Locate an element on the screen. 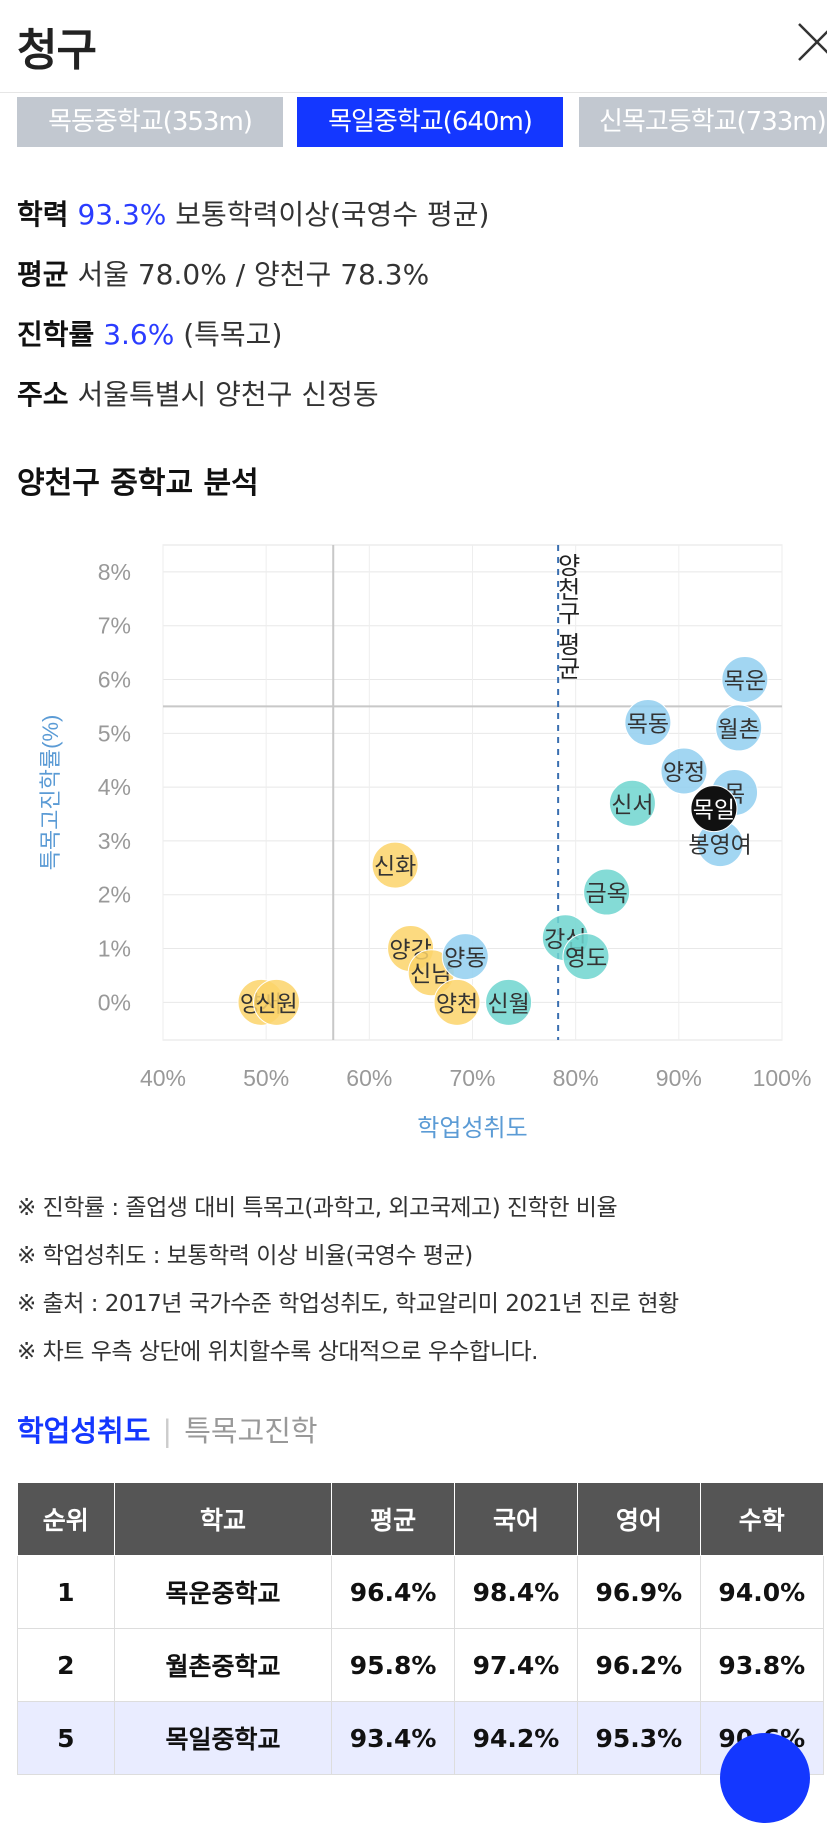 The width and height of the screenshot is (827, 1823). y-tick-label: 3% is located at coordinates (114, 841).